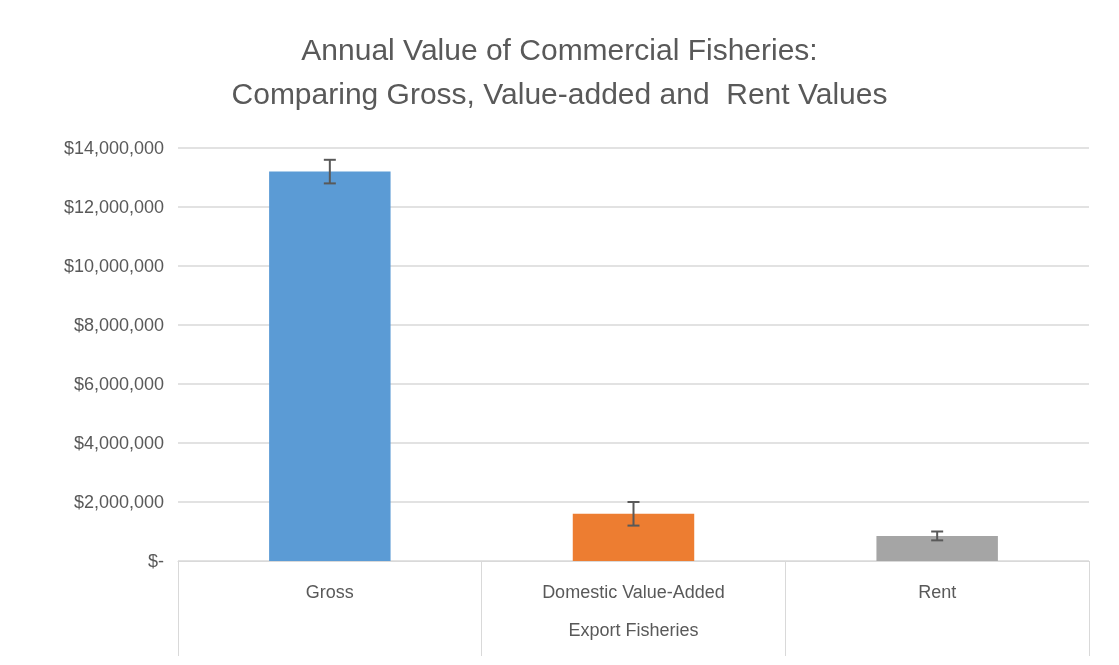  What do you see at coordinates (113, 266) in the screenshot?
I see `y-tick-label: $10,000,000` at bounding box center [113, 266].